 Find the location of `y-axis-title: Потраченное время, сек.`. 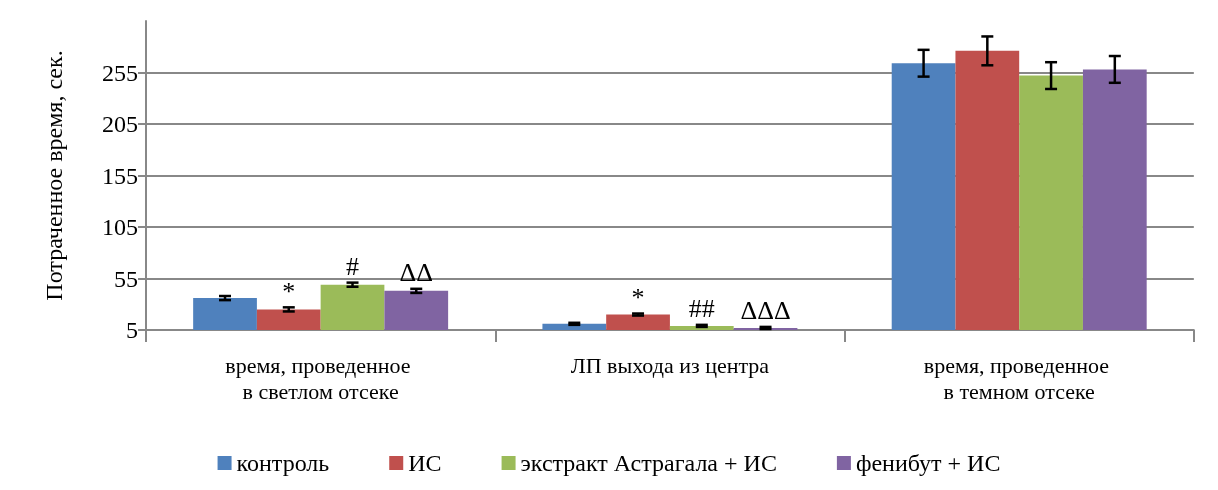

y-axis-title: Потраченное время, сек. is located at coordinates (54, 175).